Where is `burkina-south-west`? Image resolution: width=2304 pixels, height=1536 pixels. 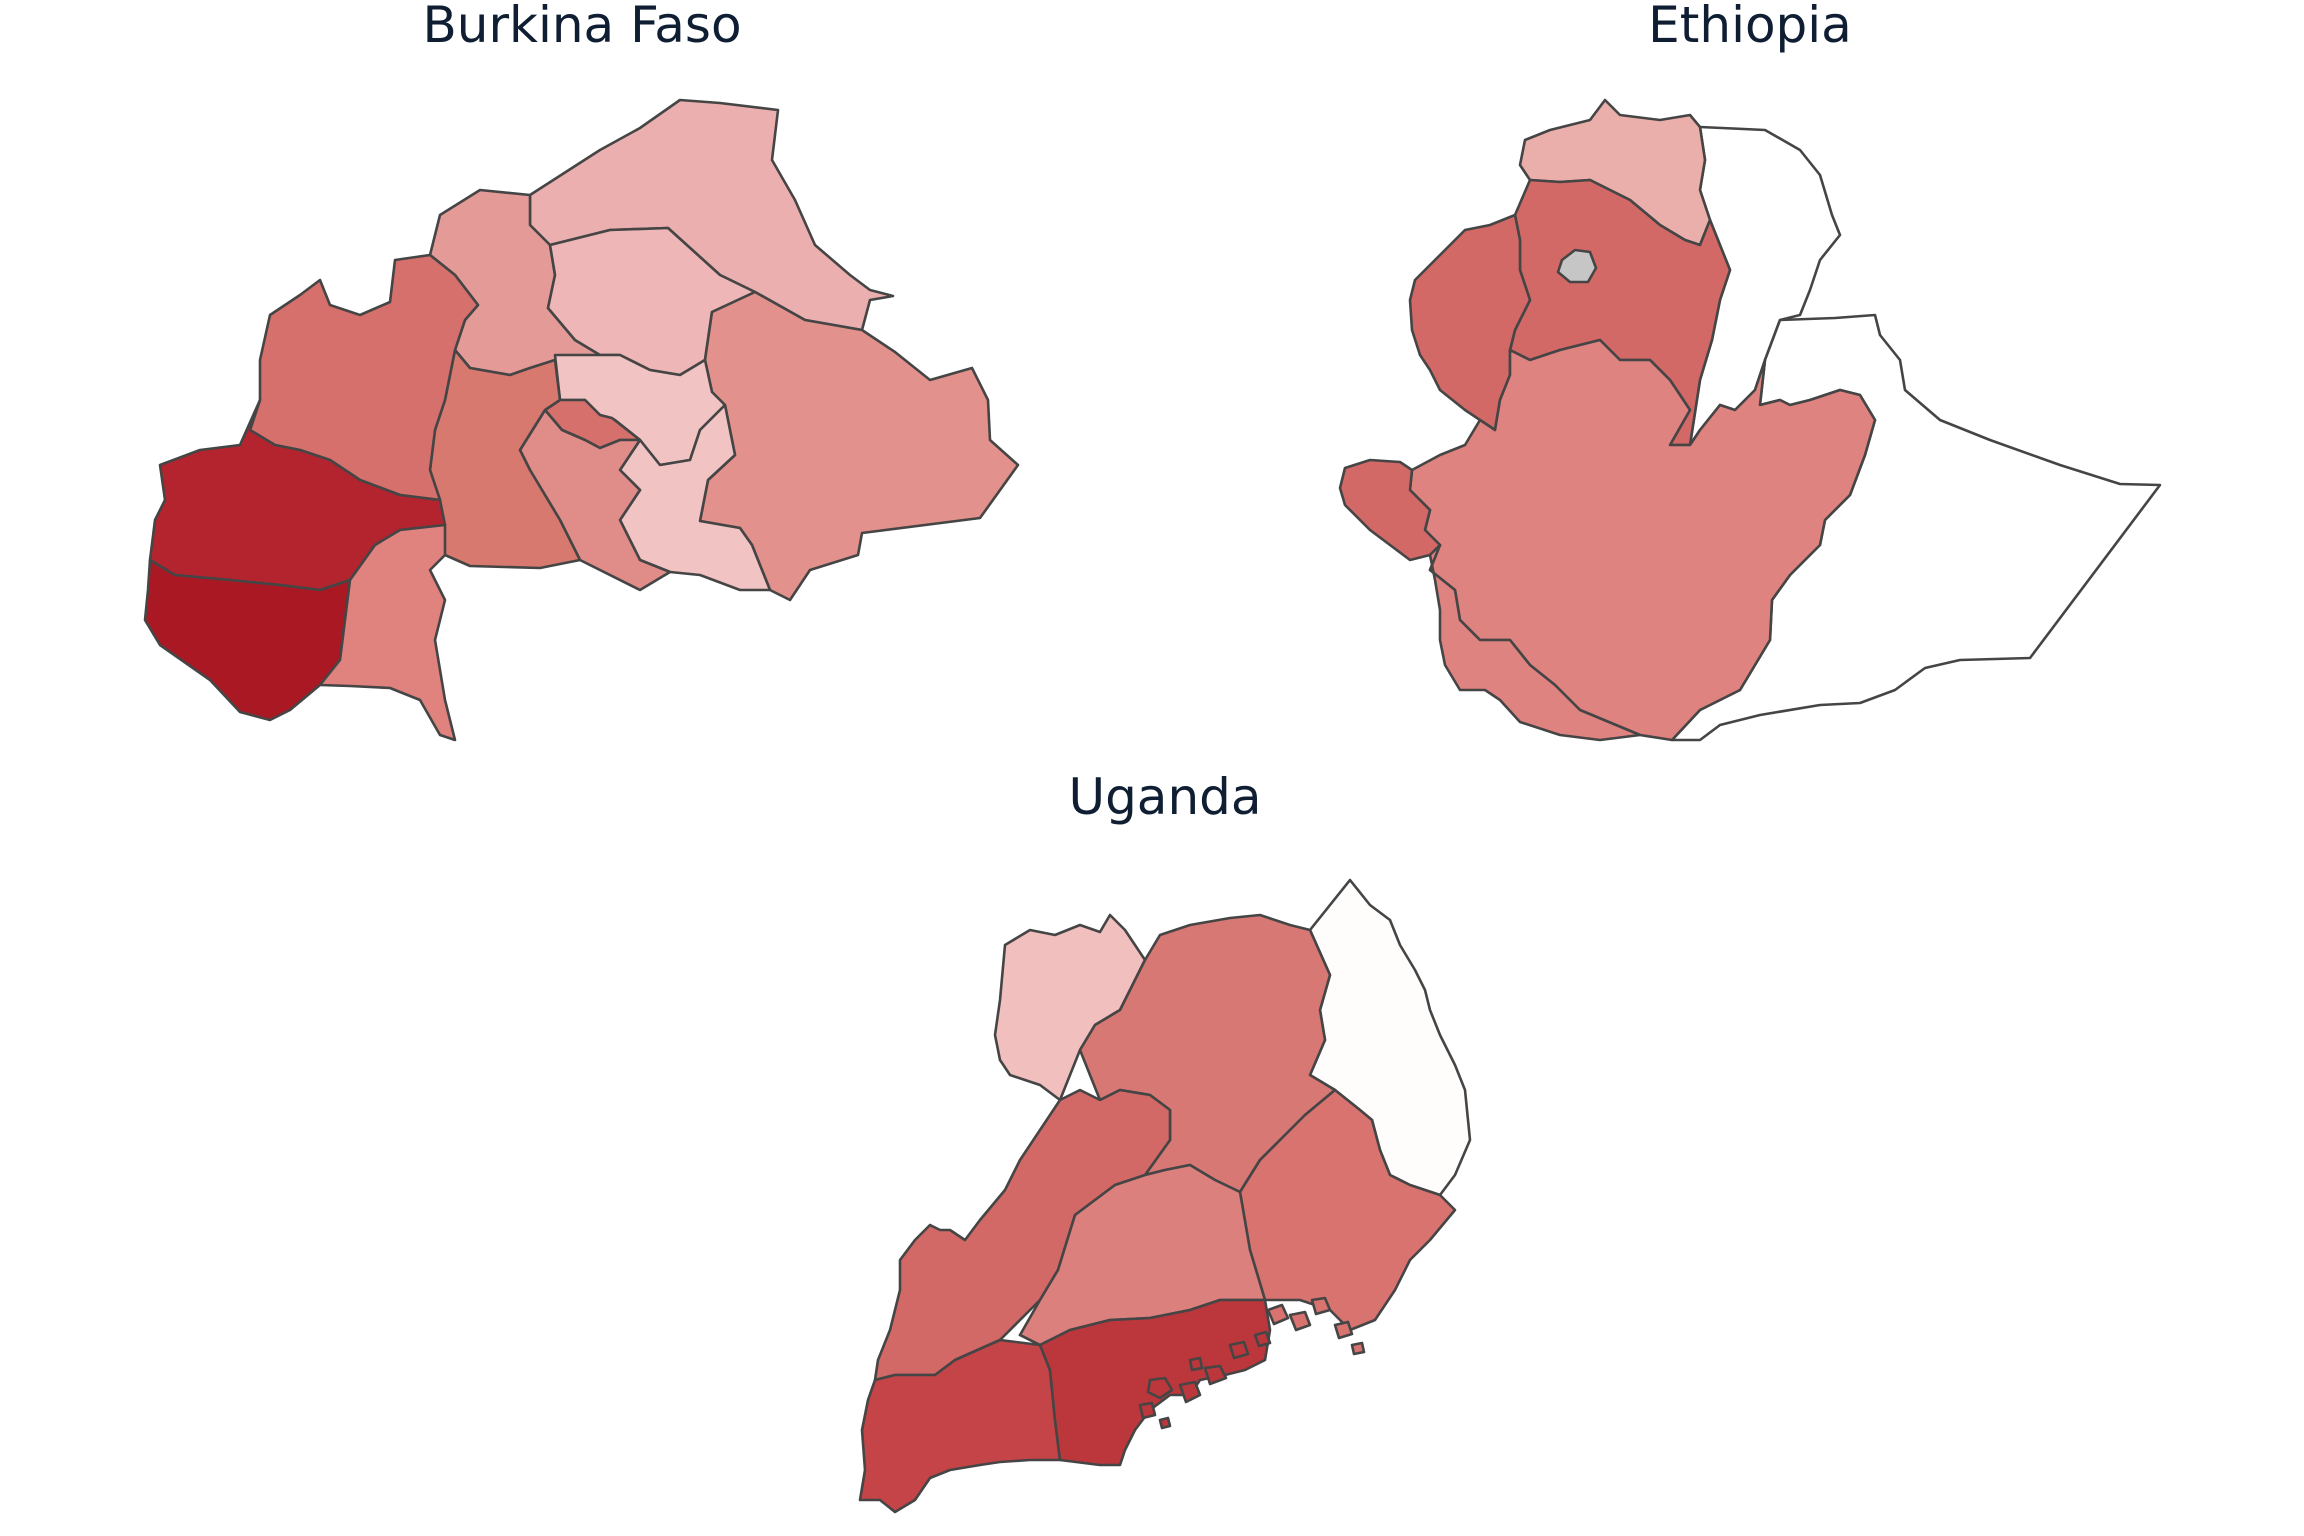
burkina-south-west is located at coordinates (387, 632).